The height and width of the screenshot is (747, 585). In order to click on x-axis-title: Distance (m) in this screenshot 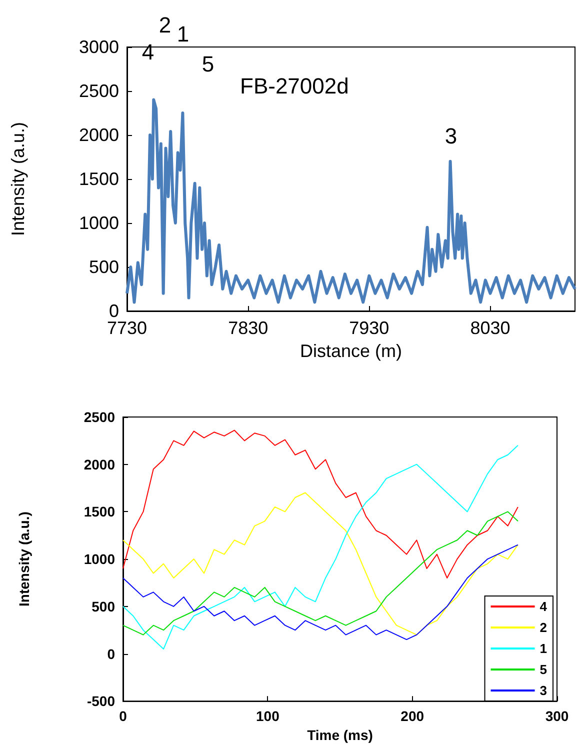, I will do `click(351, 350)`.